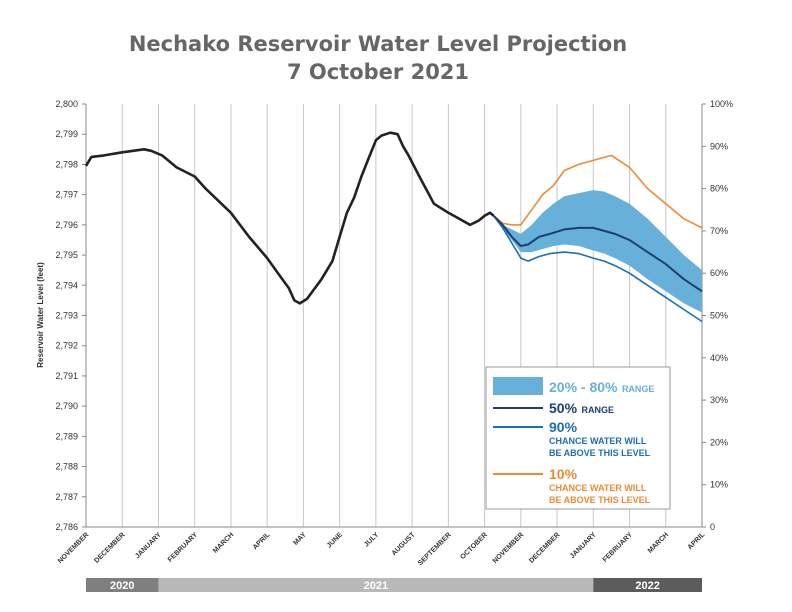 This screenshot has width=792, height=612. Describe the element at coordinates (518, 386) in the screenshot. I see `legend-band-swatch` at that location.